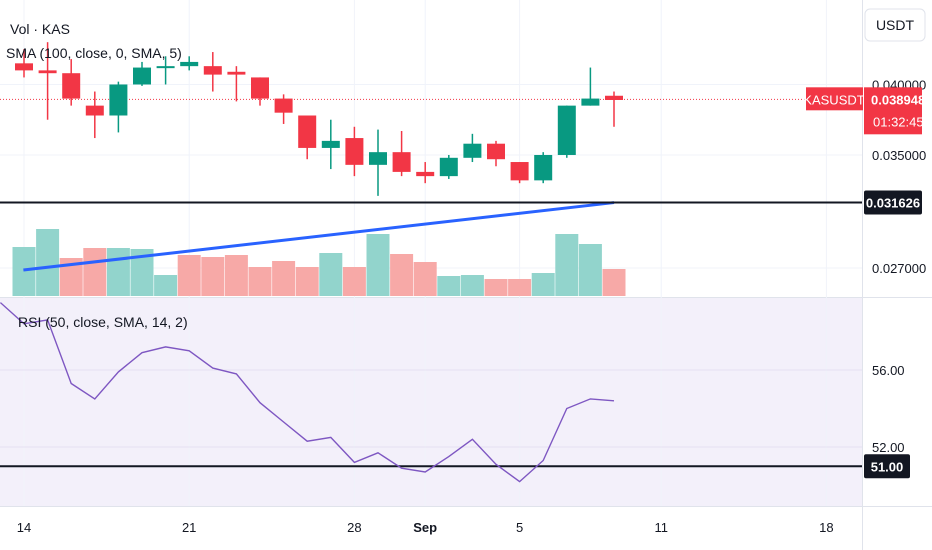 The width and height of the screenshot is (932, 550). What do you see at coordinates (94, 53) in the screenshot?
I see `legend-sma: SMA (100, close, 0, SMA, 5)` at bounding box center [94, 53].